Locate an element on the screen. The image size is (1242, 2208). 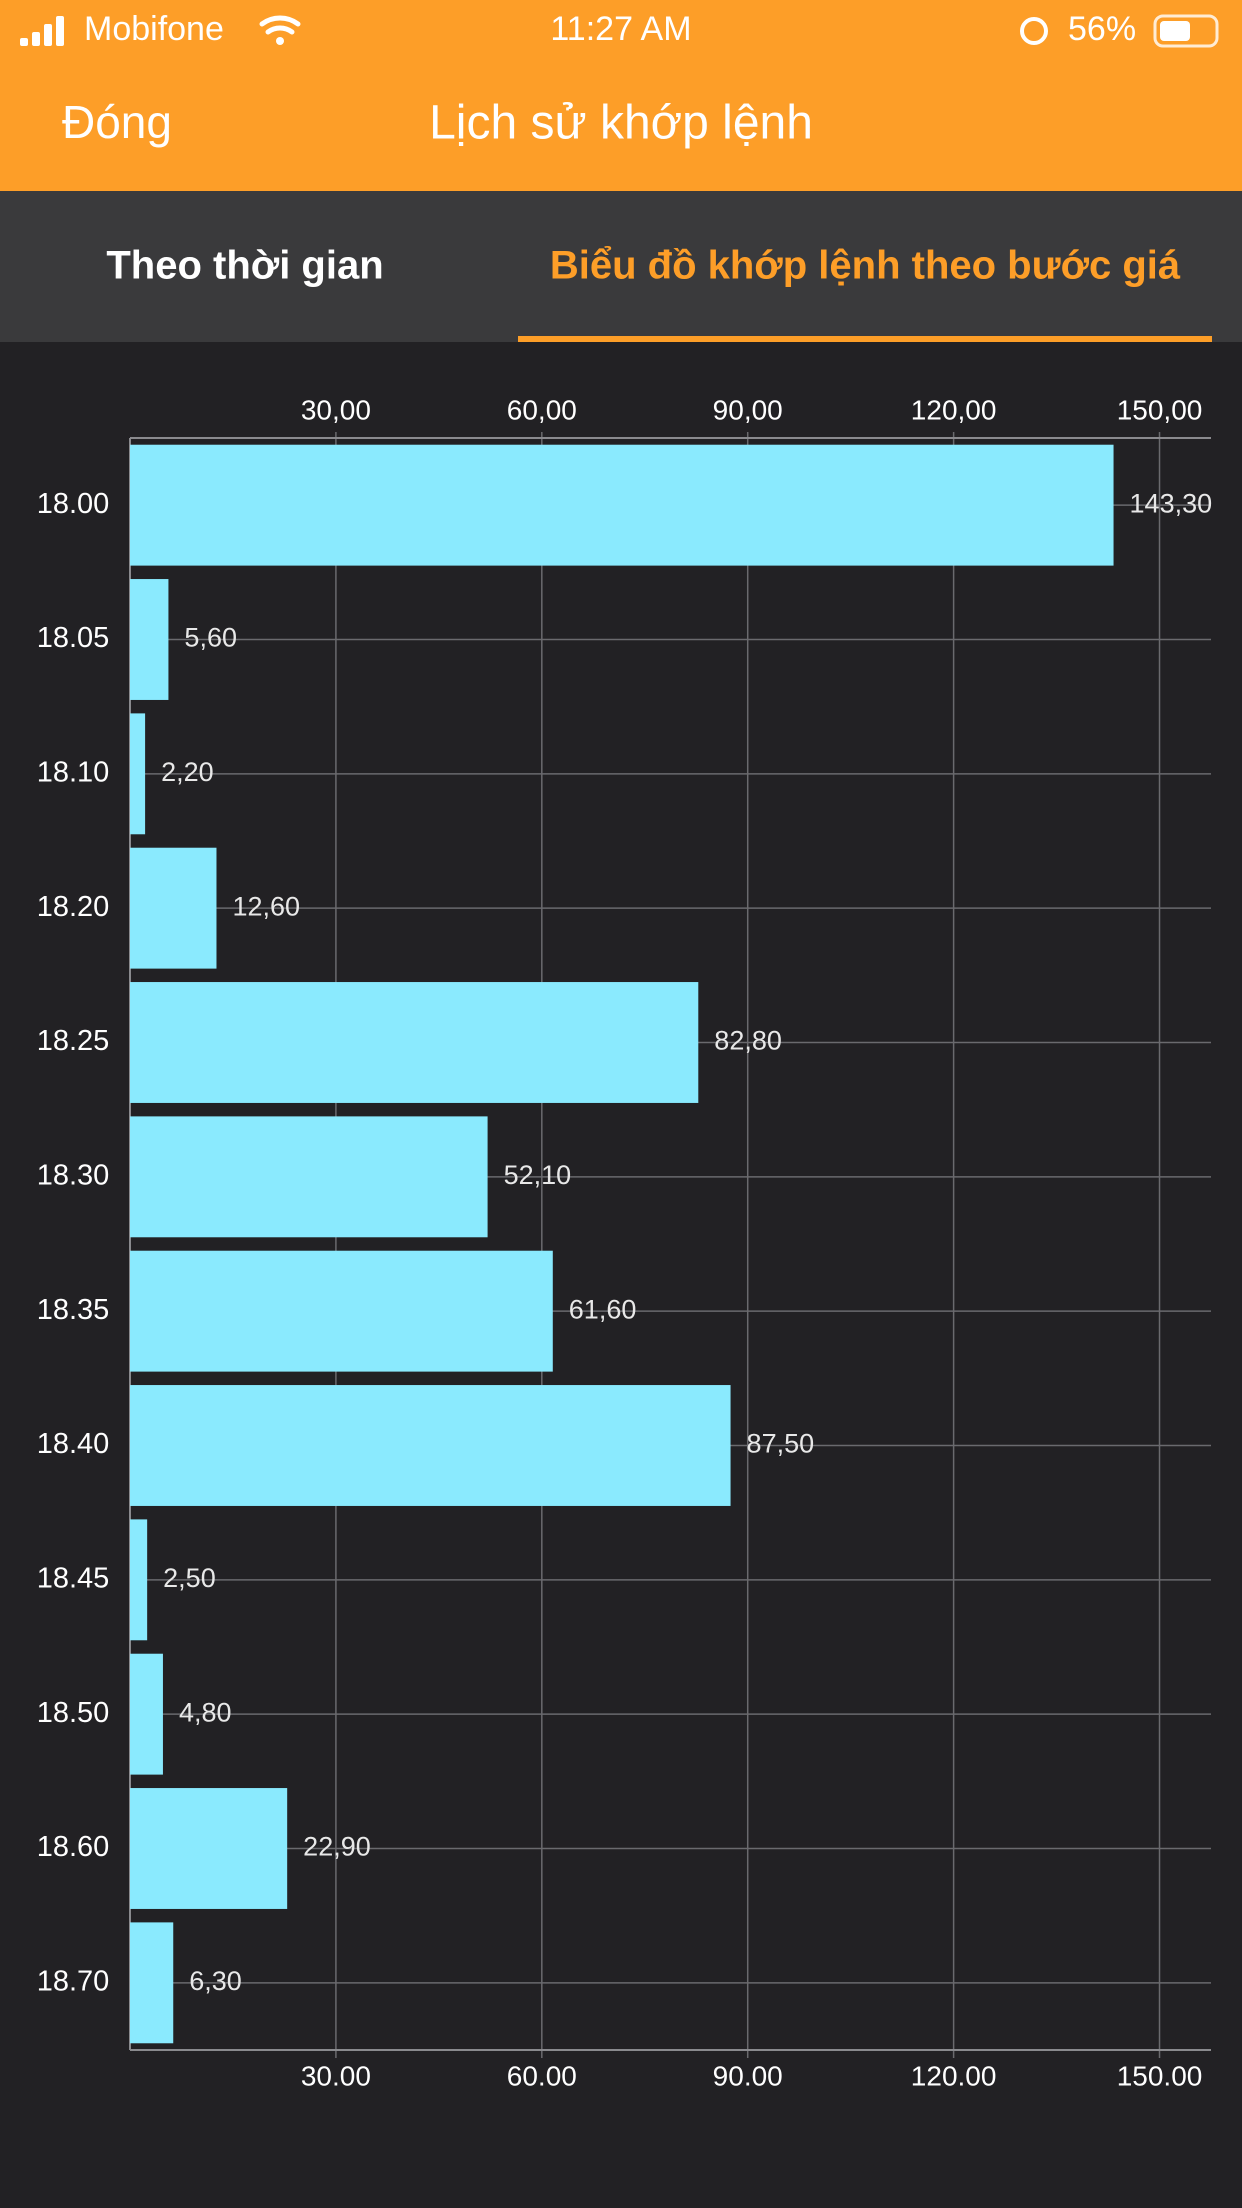
y-tick-label: 18.10 is located at coordinates (73, 772).